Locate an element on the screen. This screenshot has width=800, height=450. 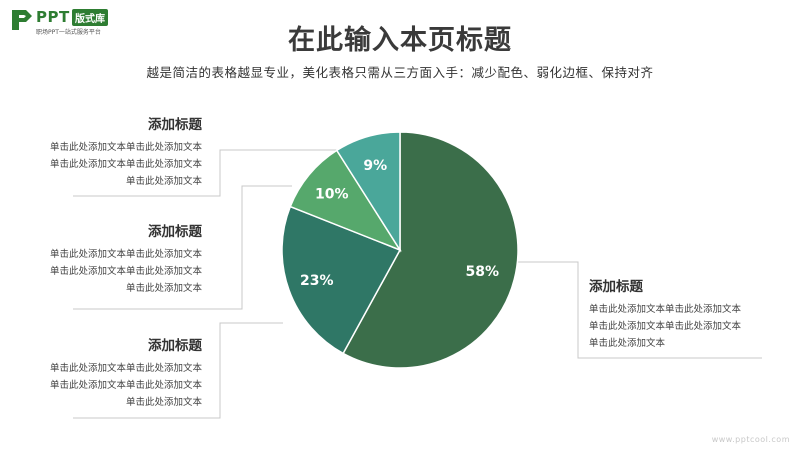
pie-label-4: 9% is located at coordinates (375, 166).